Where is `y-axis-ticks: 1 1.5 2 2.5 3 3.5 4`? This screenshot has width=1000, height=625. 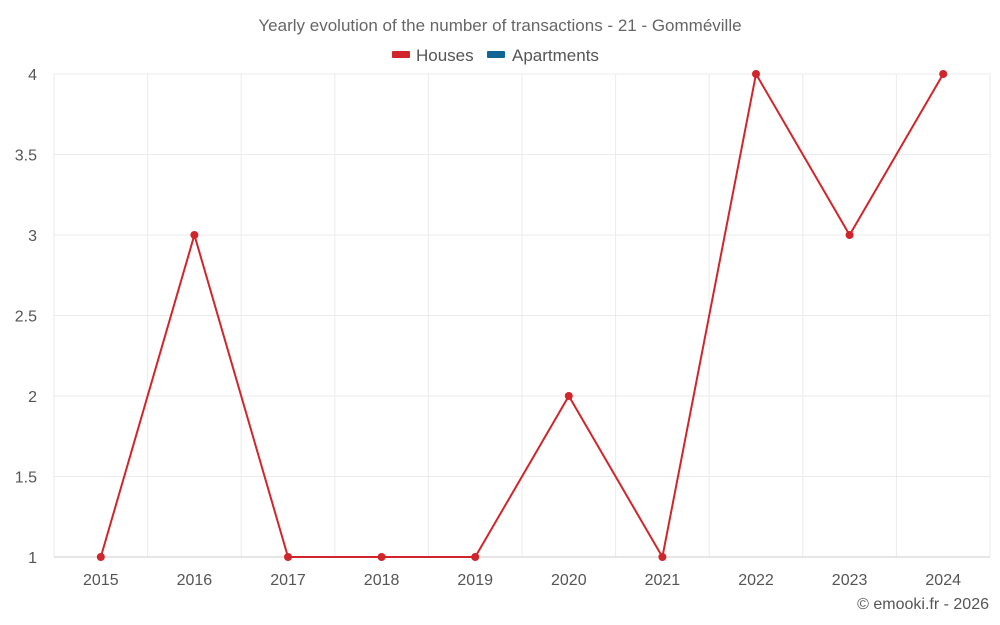
y-axis-ticks: 1 1.5 2 2.5 3 3.5 4 is located at coordinates (26, 317).